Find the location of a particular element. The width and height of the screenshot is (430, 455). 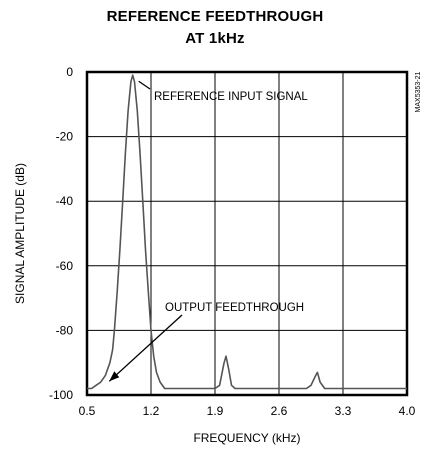

y-tick-label: -40 is located at coordinates (65, 201).